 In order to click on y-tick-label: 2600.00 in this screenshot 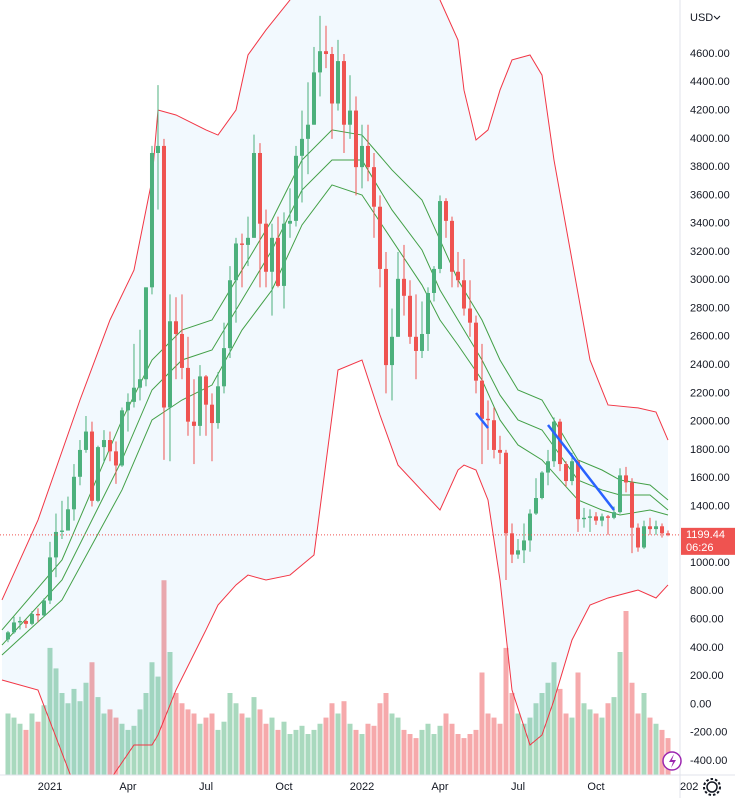, I will do `click(710, 337)`.